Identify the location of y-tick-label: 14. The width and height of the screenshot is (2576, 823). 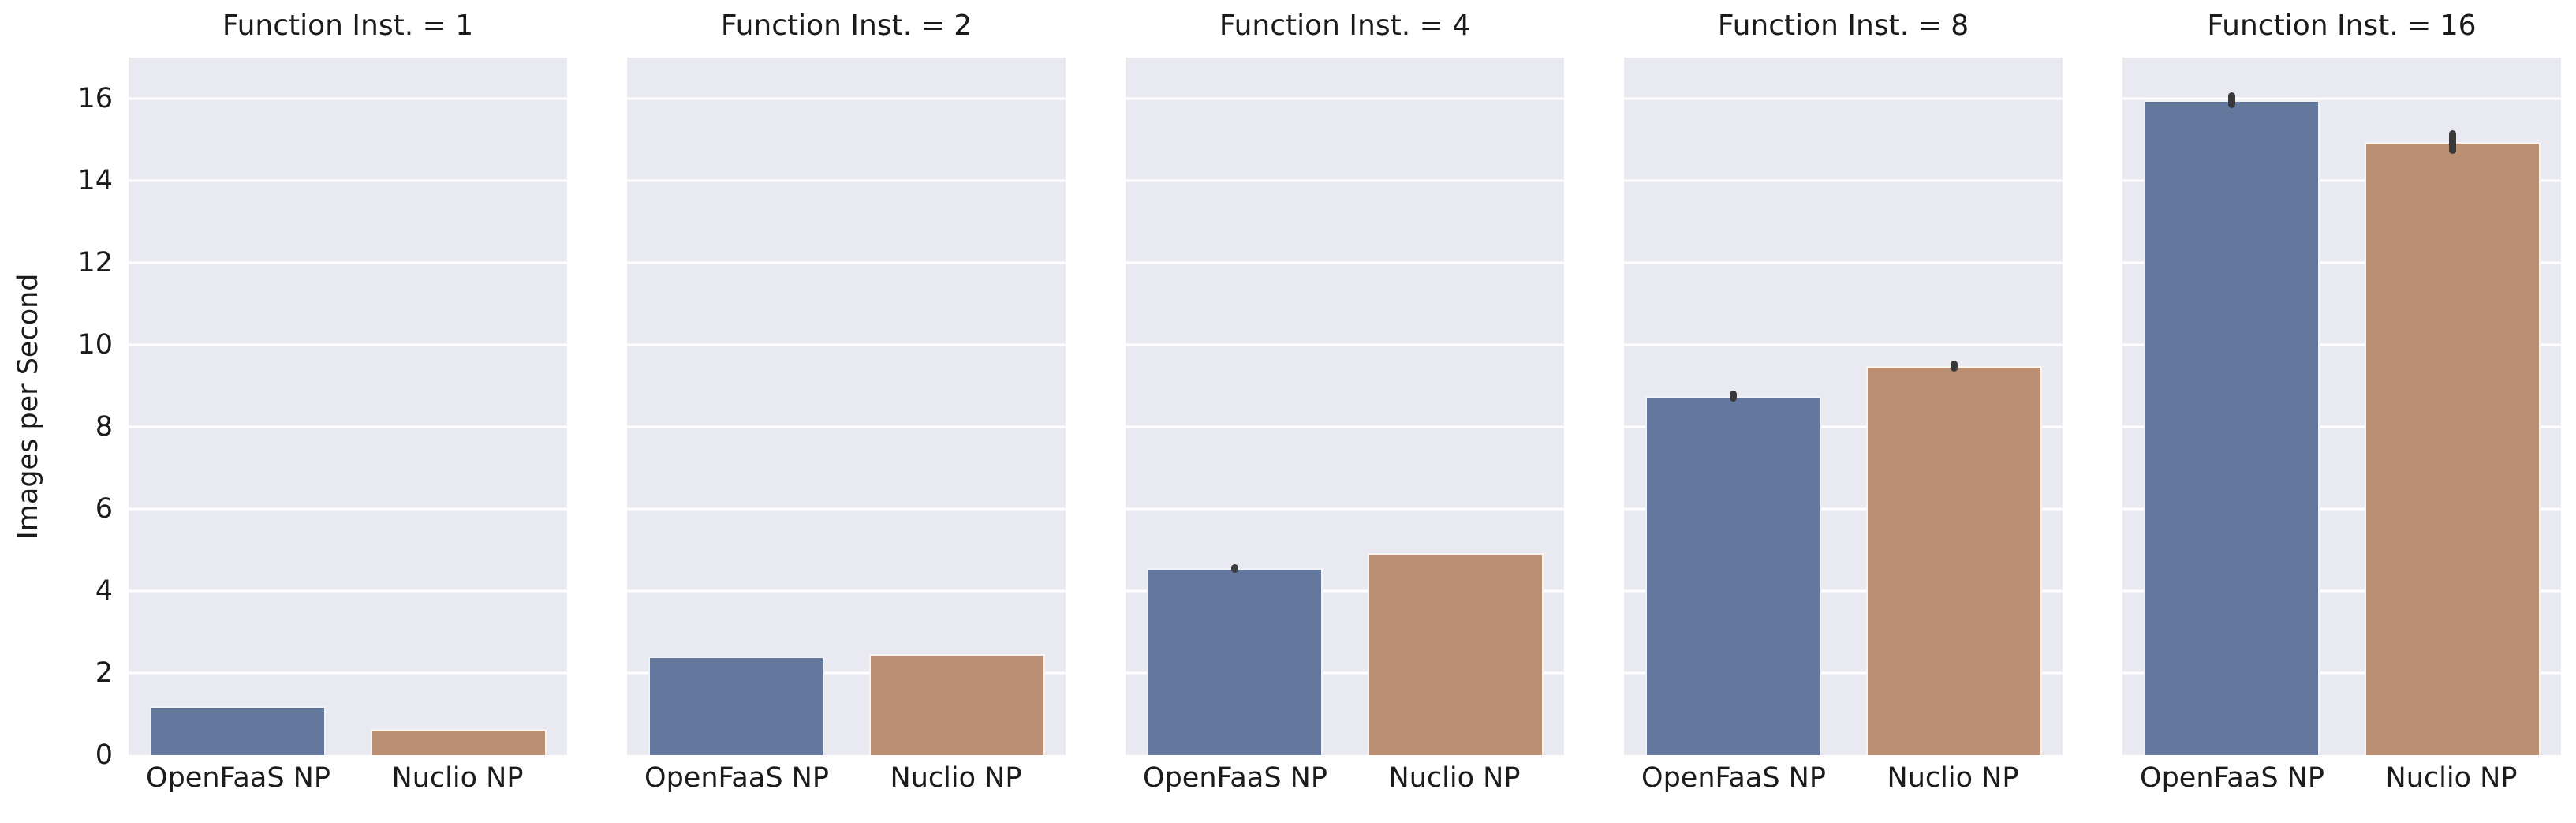
(95, 181).